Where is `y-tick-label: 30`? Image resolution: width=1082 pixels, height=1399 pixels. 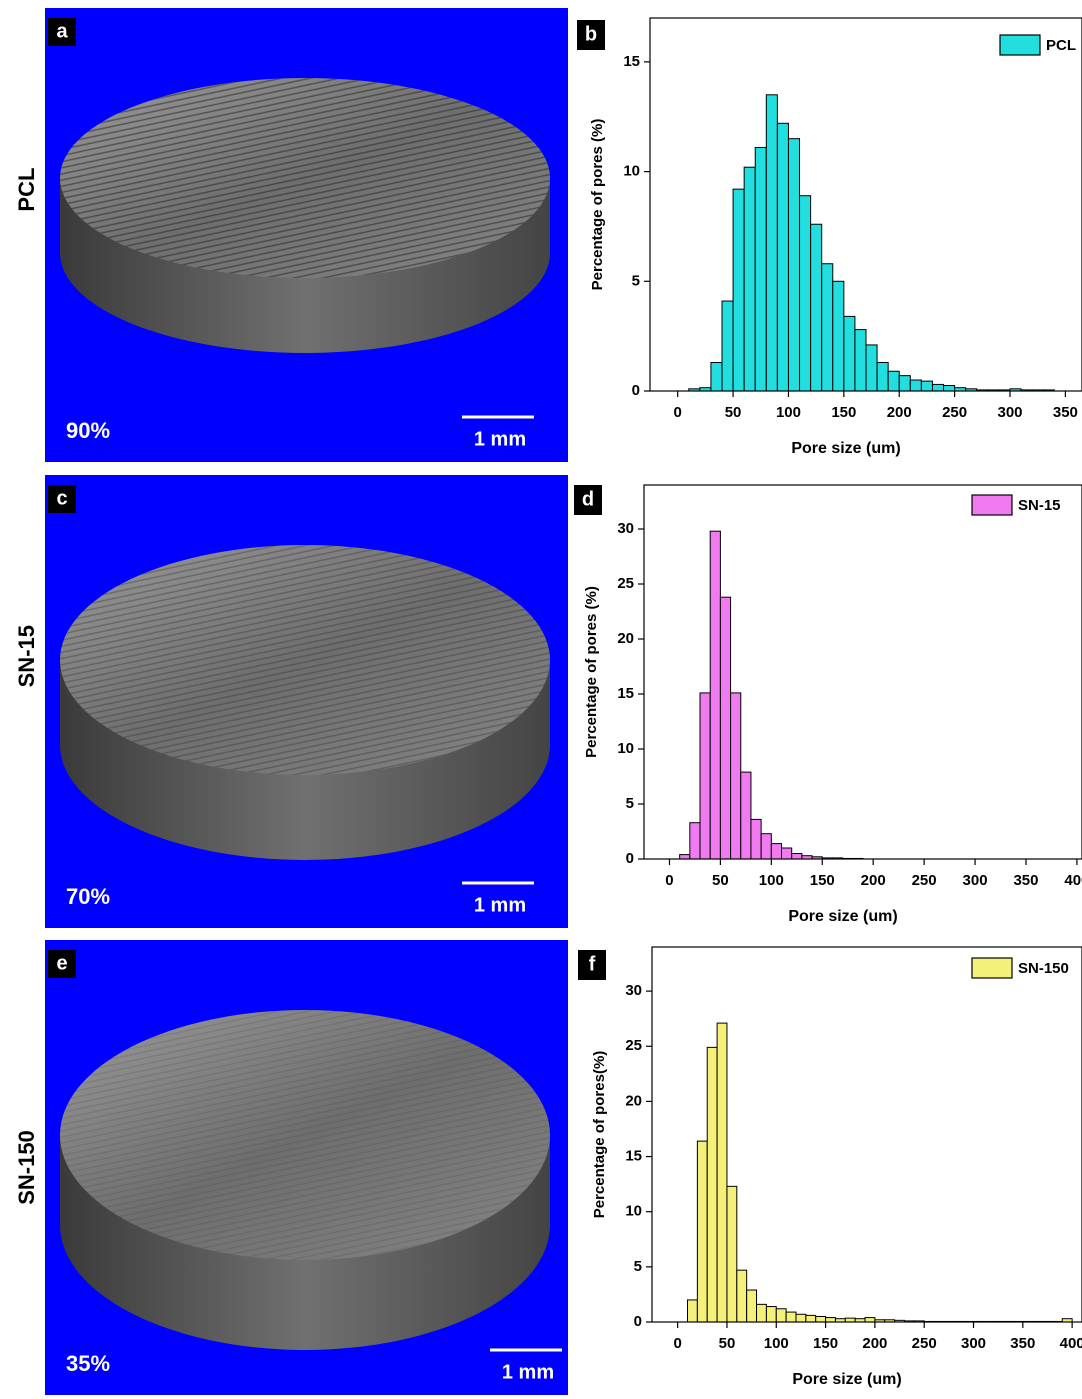 y-tick-label: 30 is located at coordinates (633, 990).